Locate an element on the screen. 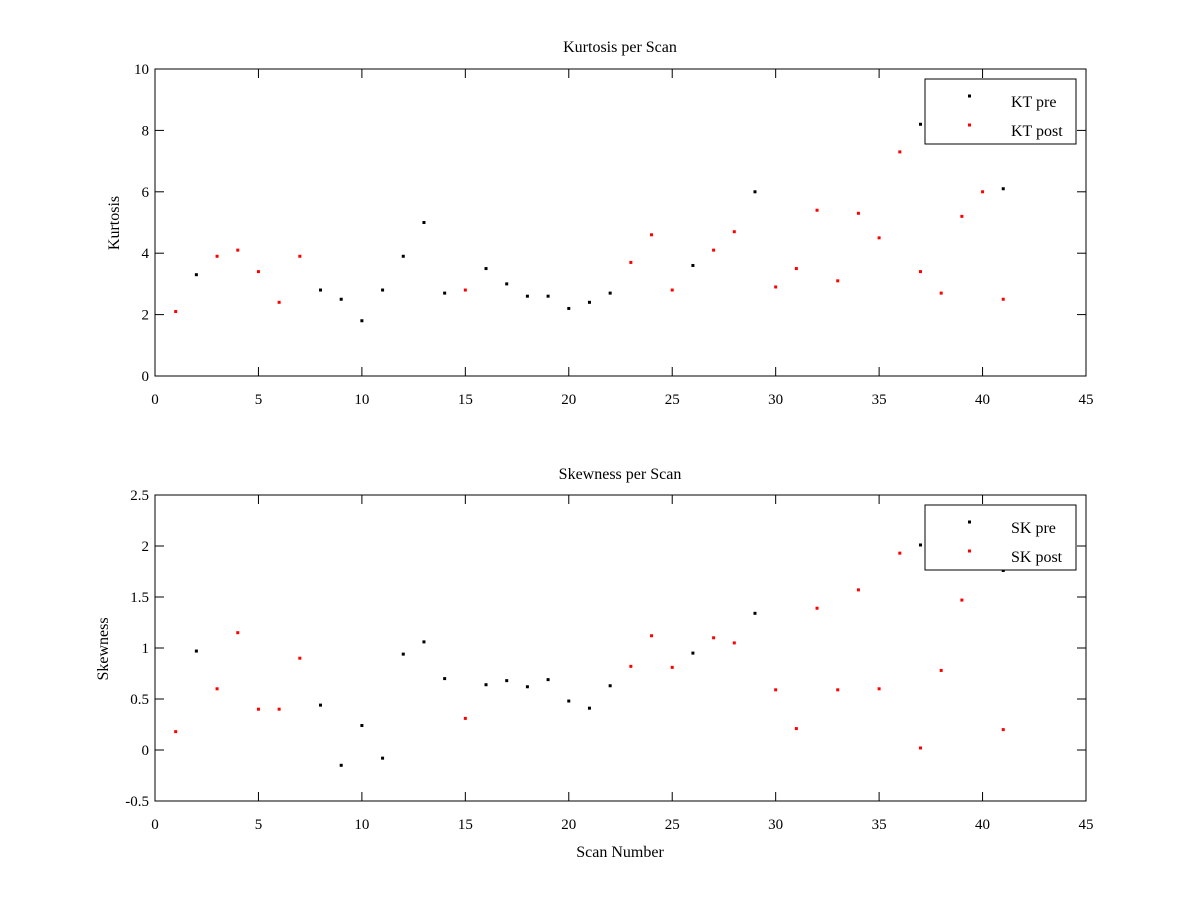 Image resolution: width=1200 pixels, height=900 pixels. kurtosis-legend: KT pre KT post is located at coordinates (1000, 111).